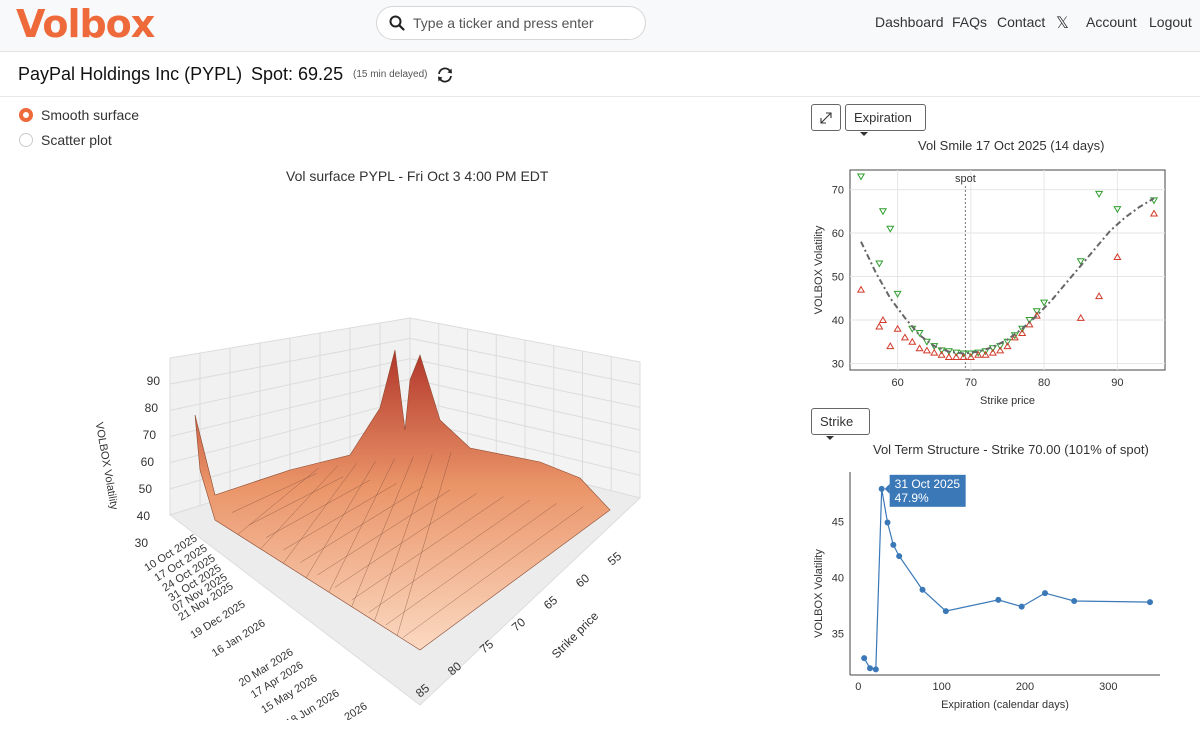  What do you see at coordinates (390, 74) in the screenshot?
I see `delay-note: (15 min delayed)` at bounding box center [390, 74].